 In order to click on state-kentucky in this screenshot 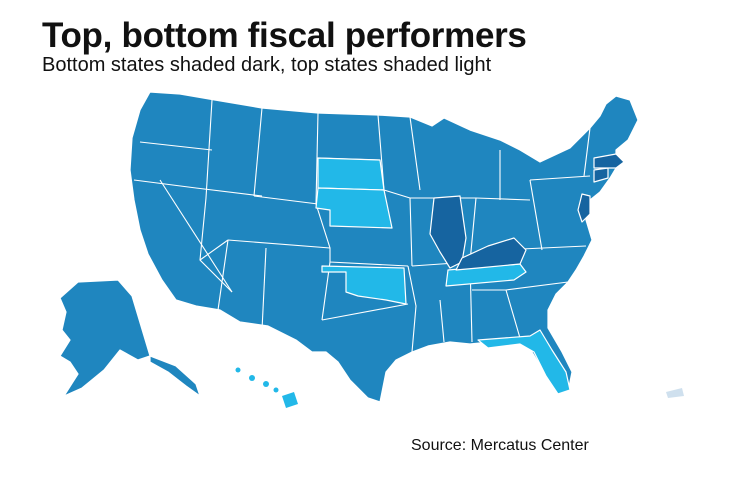, I will do `click(491, 254)`.